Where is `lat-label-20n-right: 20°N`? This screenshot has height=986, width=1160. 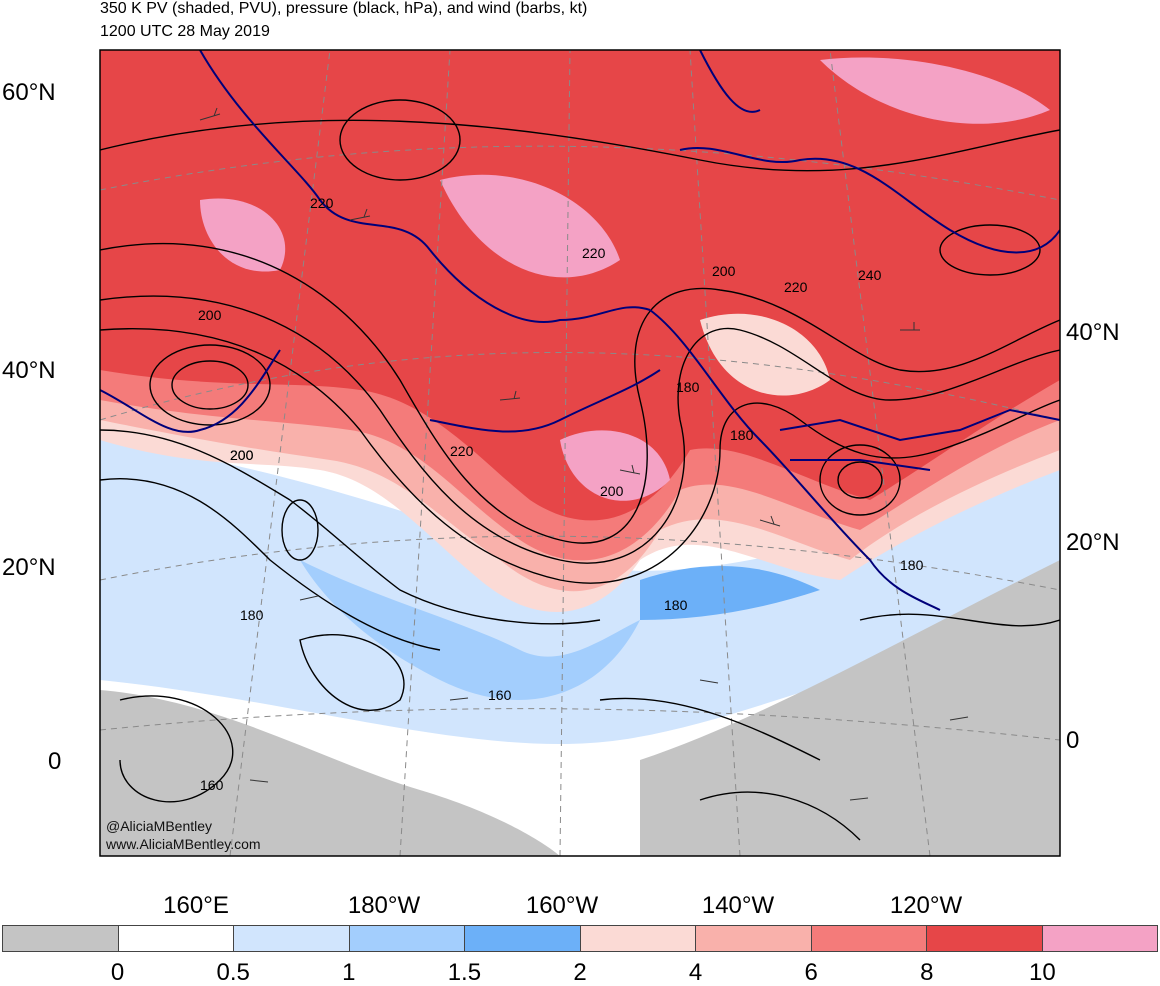 lat-label-20n-right: 20°N is located at coordinates (1093, 542).